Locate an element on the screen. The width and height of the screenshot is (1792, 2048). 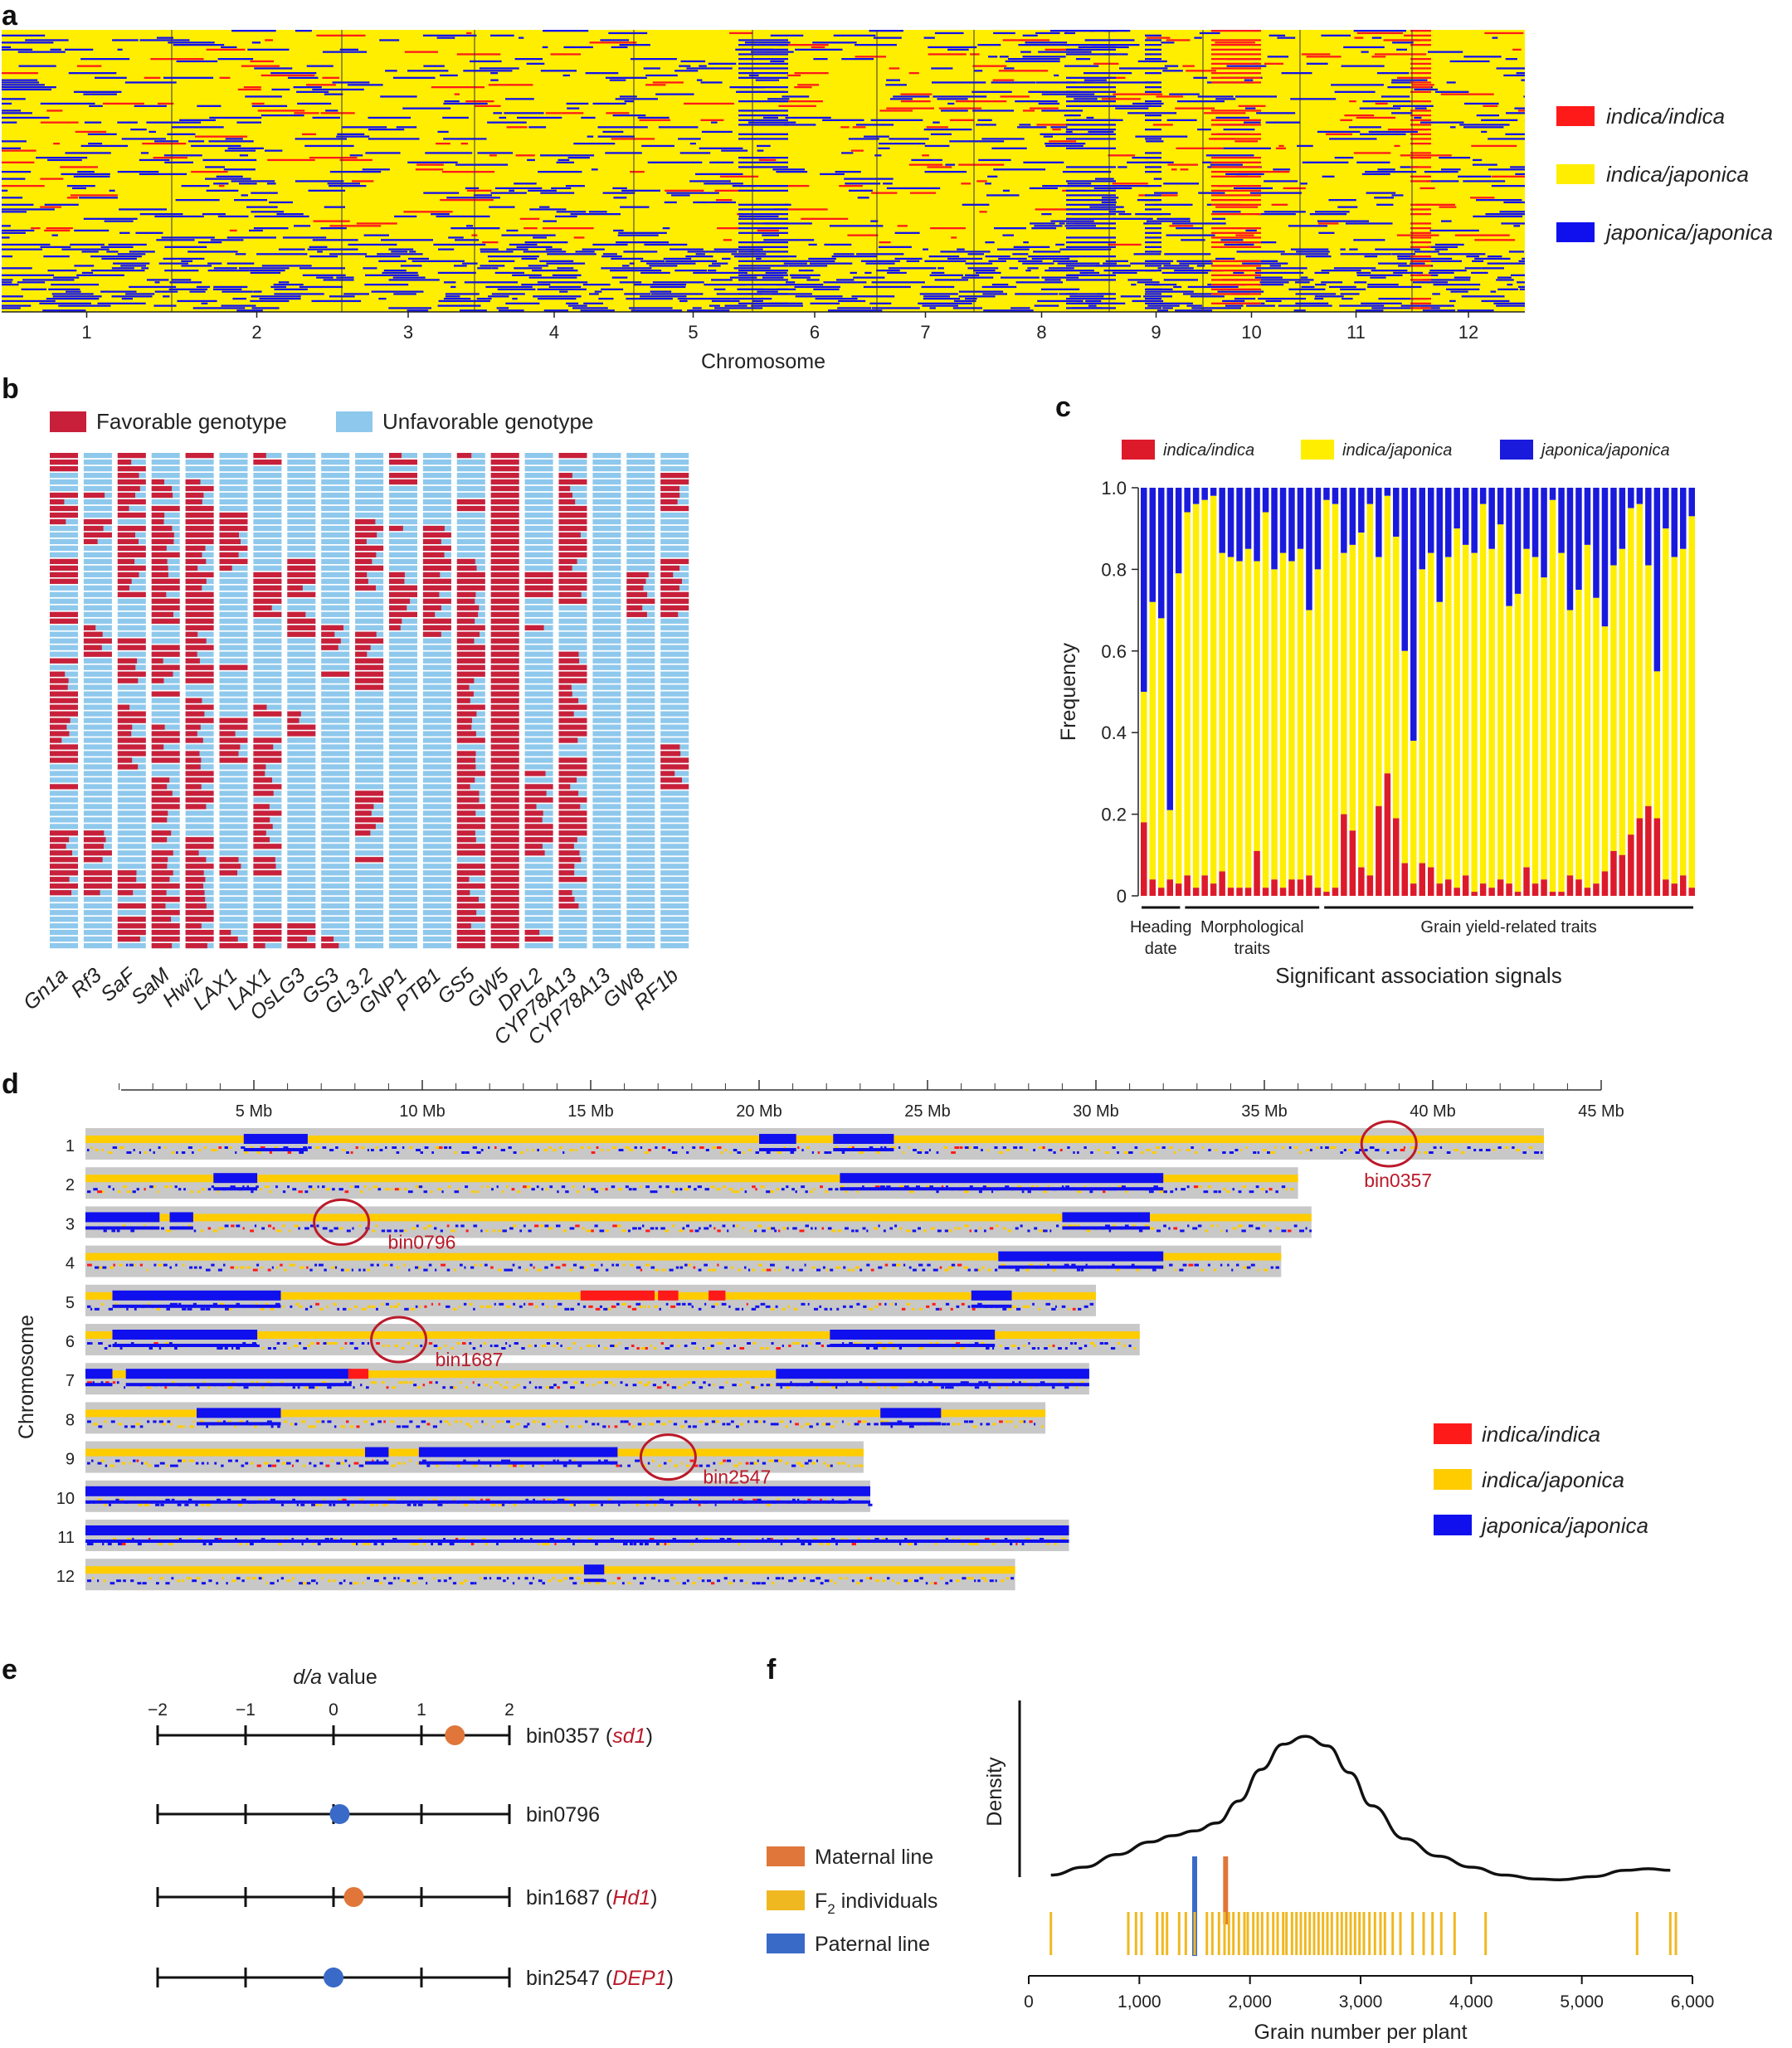
legend-label: Favorable genotype is located at coordinates (191, 421).